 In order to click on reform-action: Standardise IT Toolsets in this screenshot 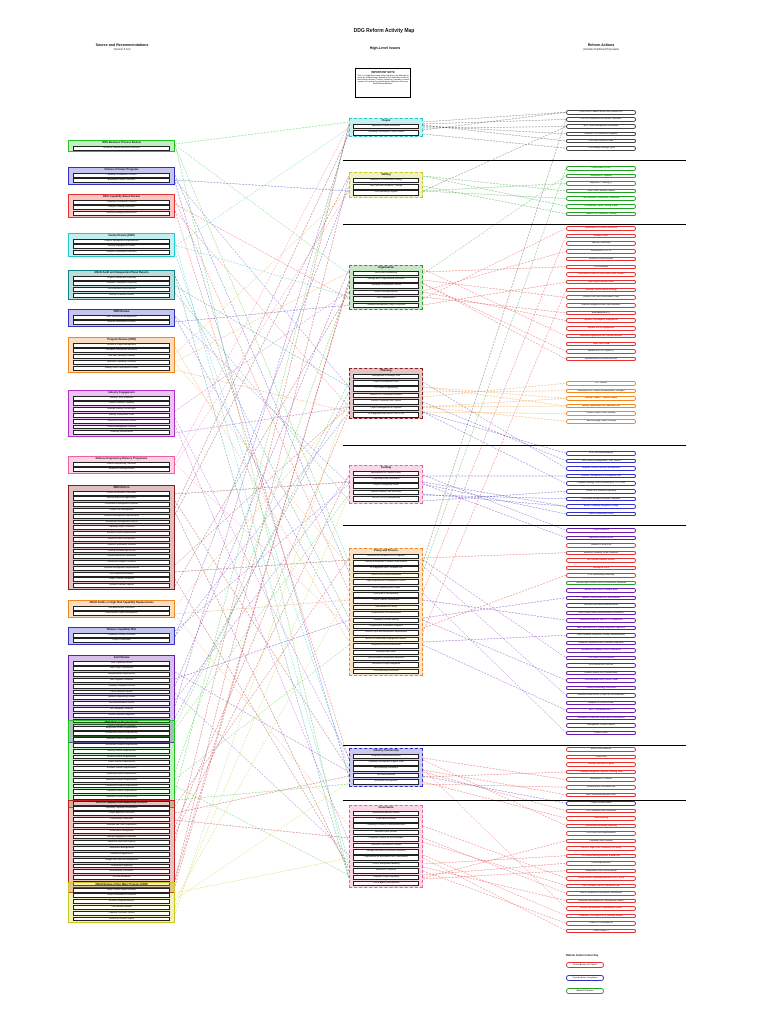, I will do `click(601, 779)`.